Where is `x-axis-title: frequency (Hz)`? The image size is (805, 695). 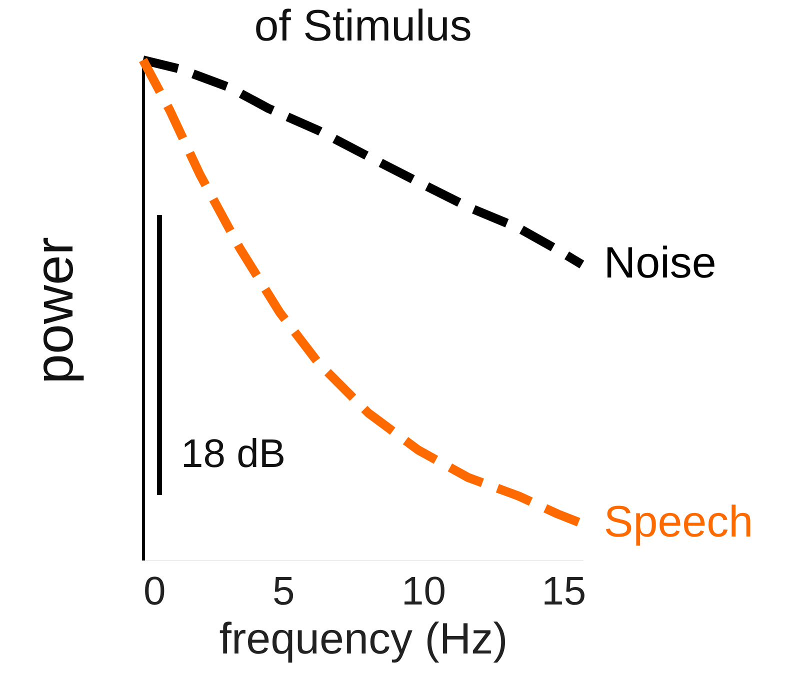 x-axis-title: frequency (Hz) is located at coordinates (363, 639).